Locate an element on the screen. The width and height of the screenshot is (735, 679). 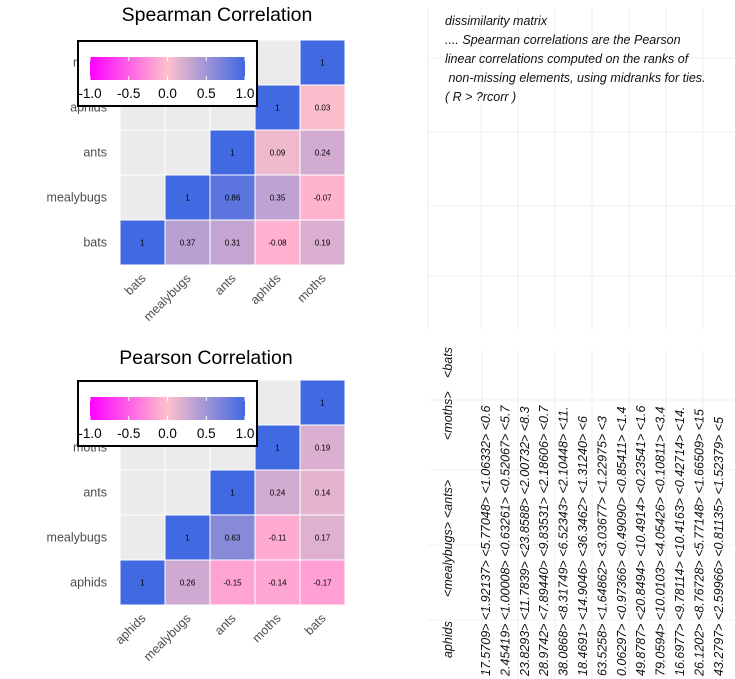
cell-value-label: -0.07 is located at coordinates (322, 198).